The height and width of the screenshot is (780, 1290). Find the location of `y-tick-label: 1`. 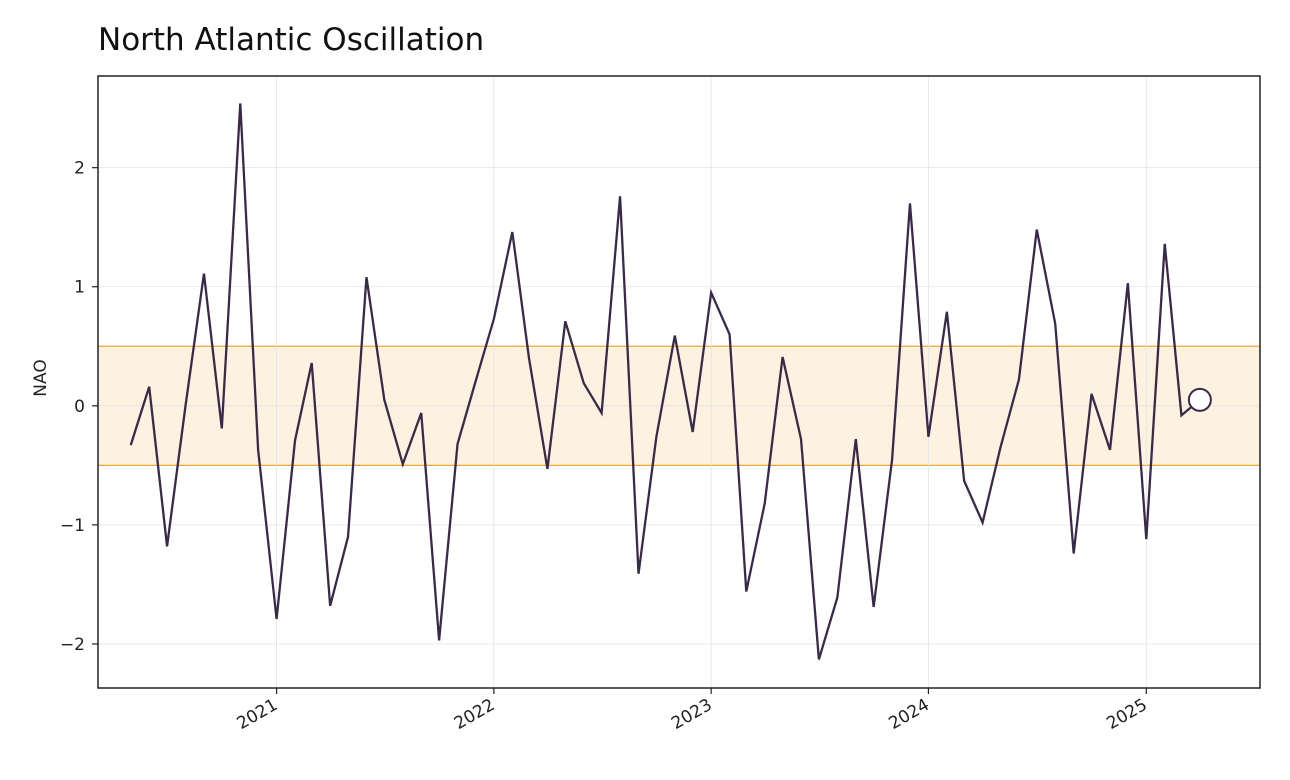

y-tick-label: 1 is located at coordinates (79, 288).